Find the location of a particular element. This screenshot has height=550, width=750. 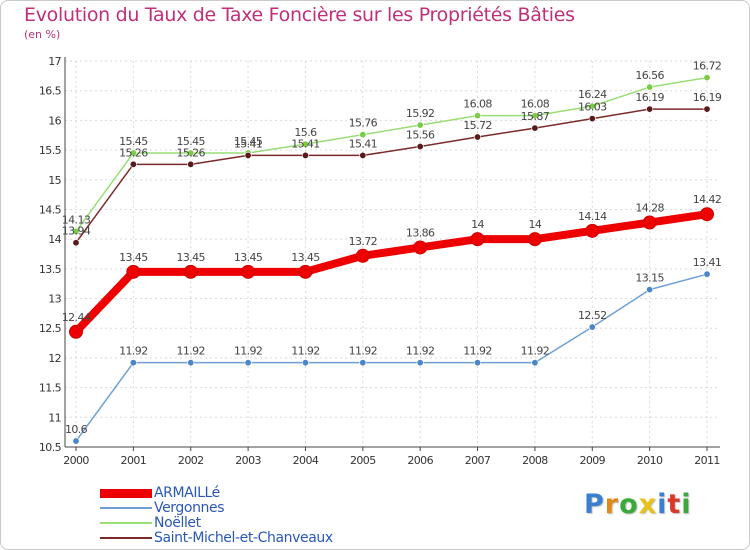

data-label: 13.45 is located at coordinates (305, 257).